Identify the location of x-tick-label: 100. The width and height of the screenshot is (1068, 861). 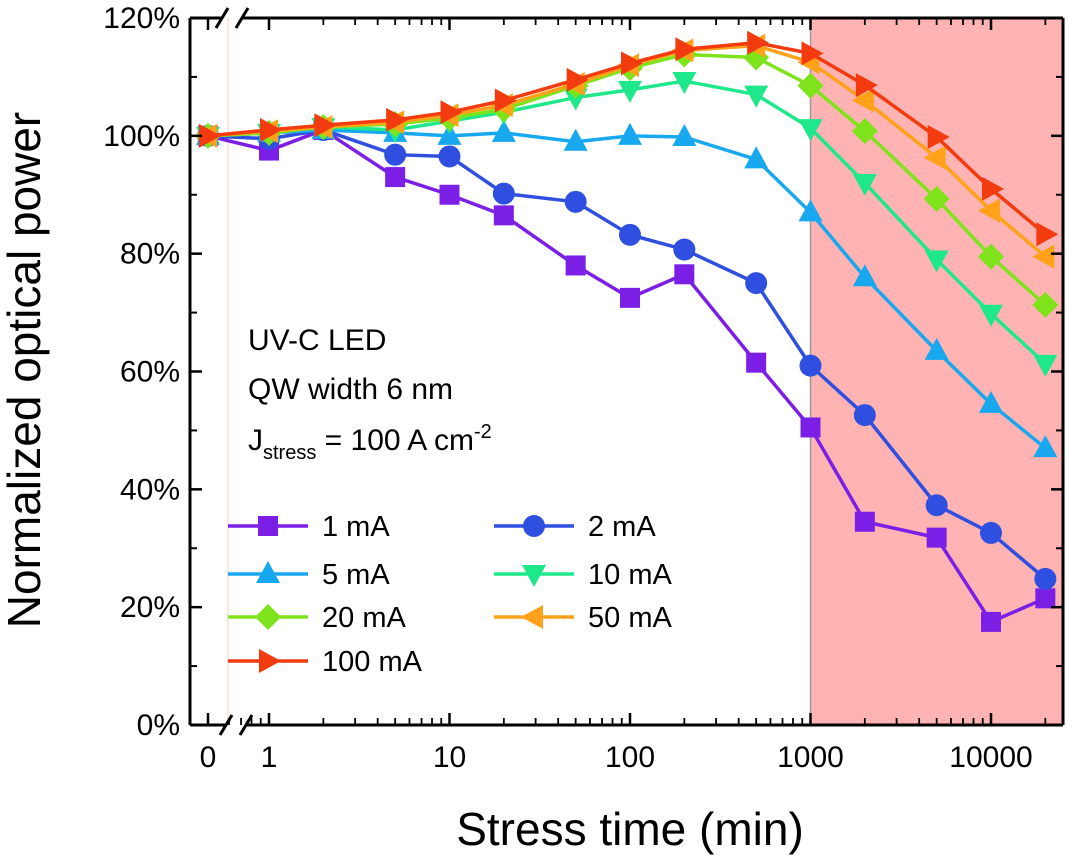
(630, 757).